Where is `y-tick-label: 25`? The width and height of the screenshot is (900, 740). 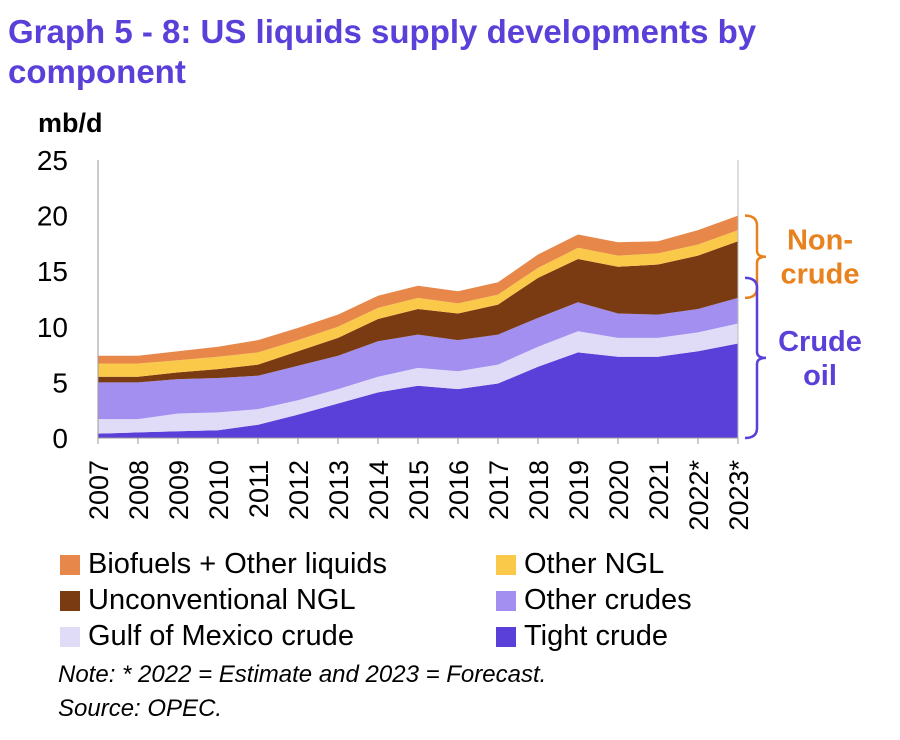
y-tick-label: 25 is located at coordinates (52, 160).